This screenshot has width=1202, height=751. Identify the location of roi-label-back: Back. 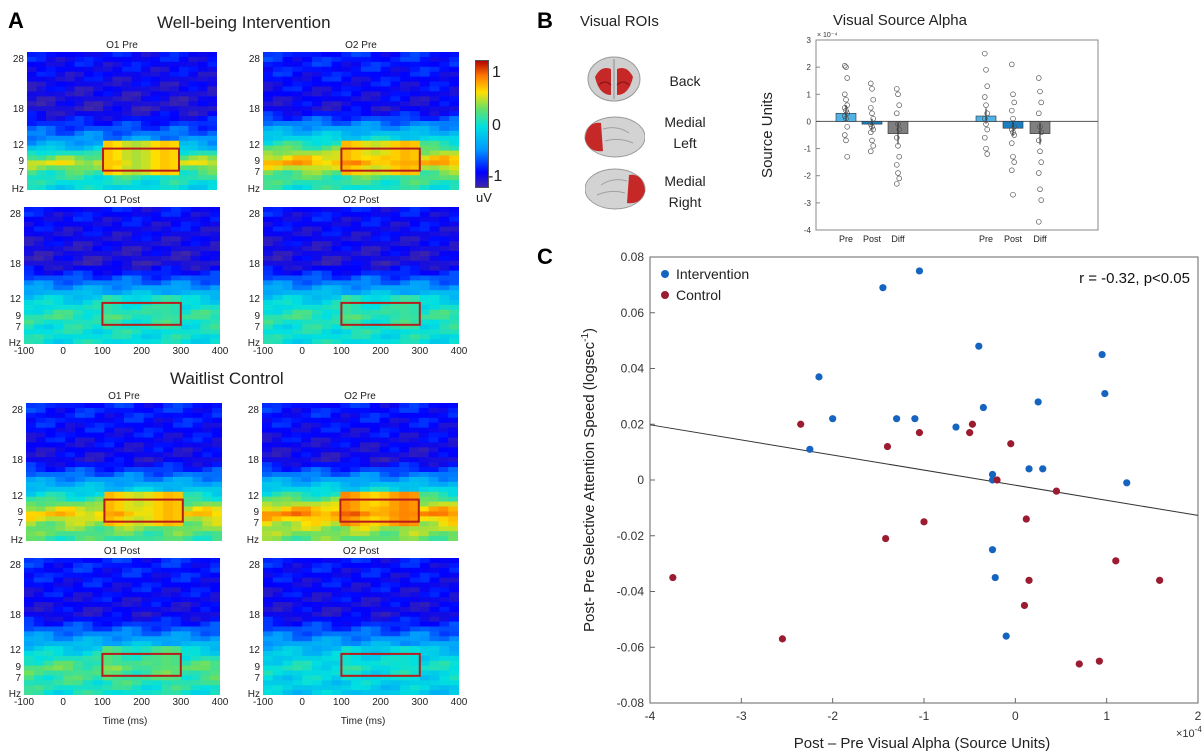
(685, 81).